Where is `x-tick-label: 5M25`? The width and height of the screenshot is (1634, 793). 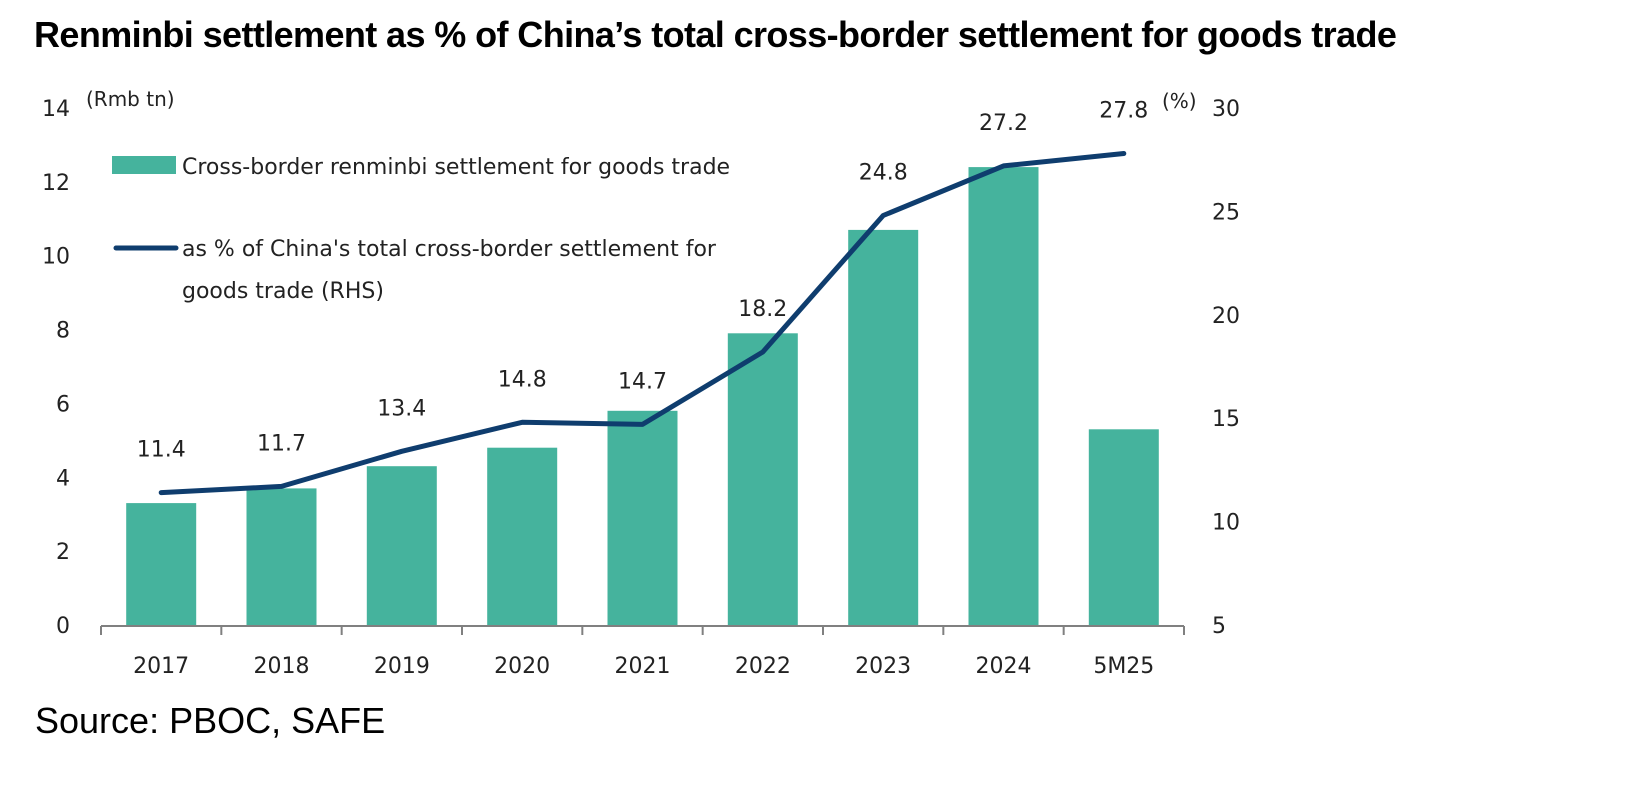
x-tick-label: 5M25 is located at coordinates (1123, 666).